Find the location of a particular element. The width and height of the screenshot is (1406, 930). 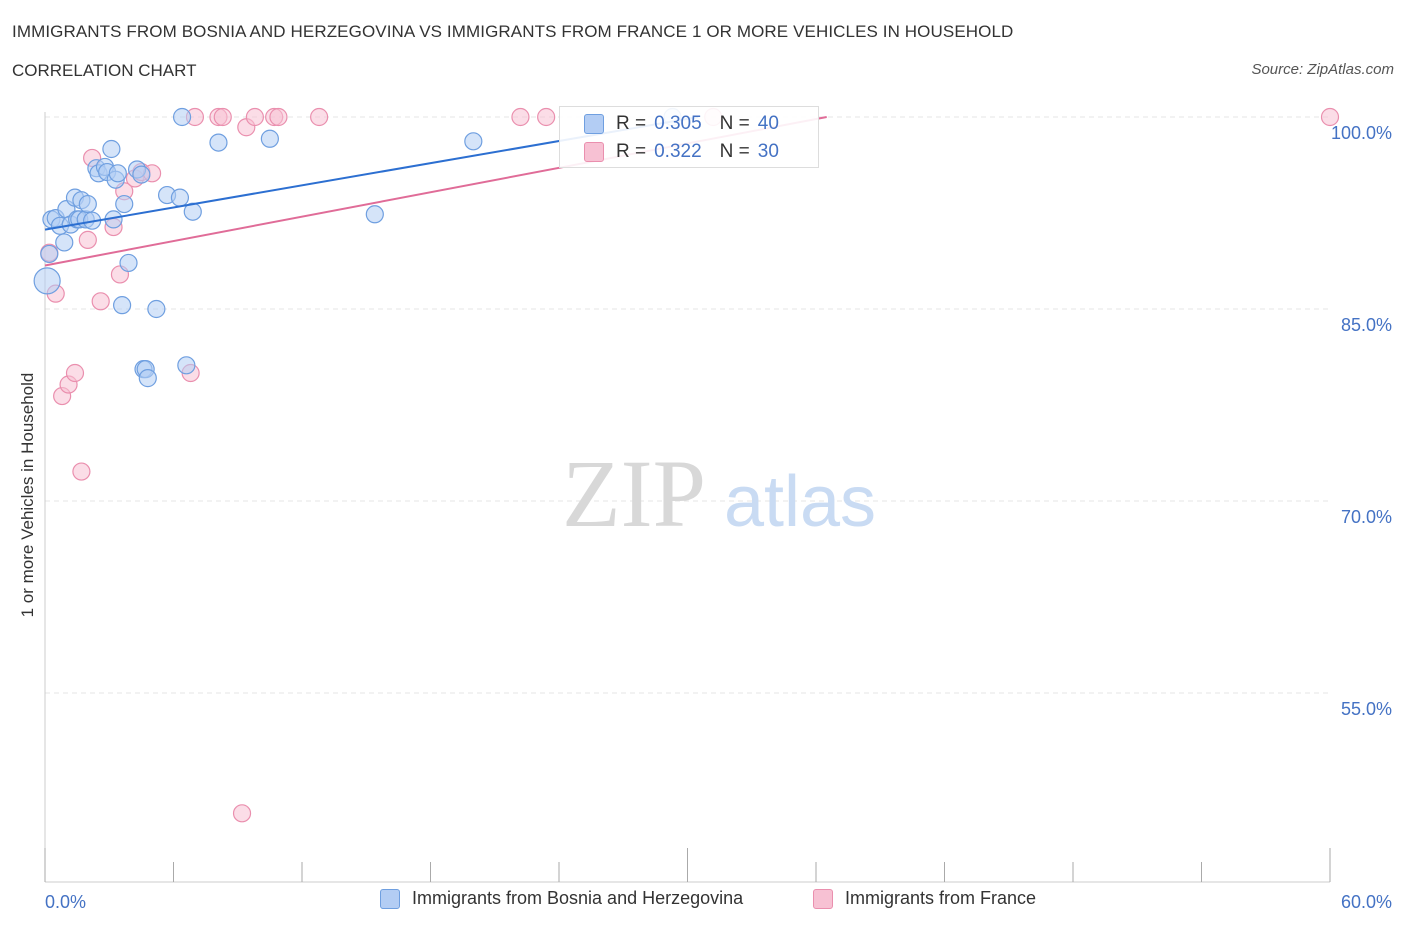

france-legend-icon is located at coordinates (823, 898).